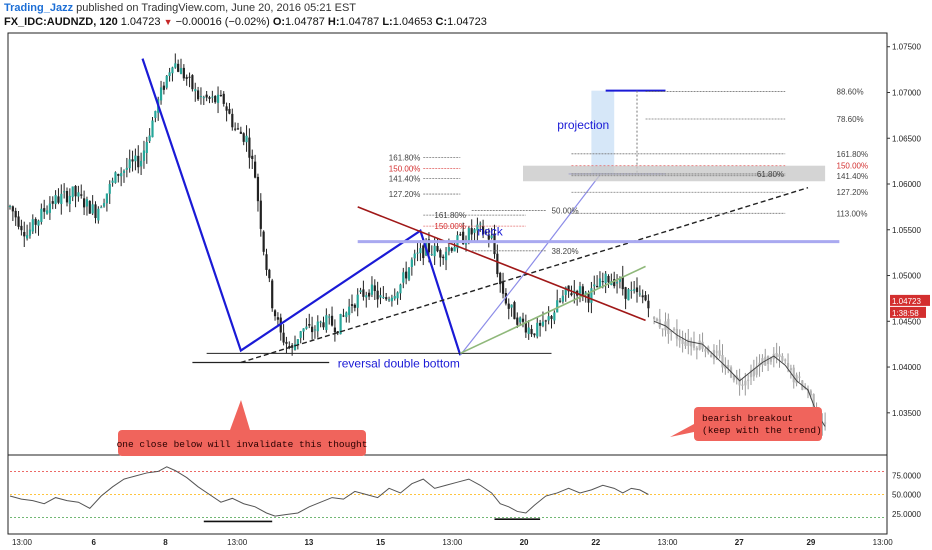  I want to click on projection-label: projection, so click(583, 125).